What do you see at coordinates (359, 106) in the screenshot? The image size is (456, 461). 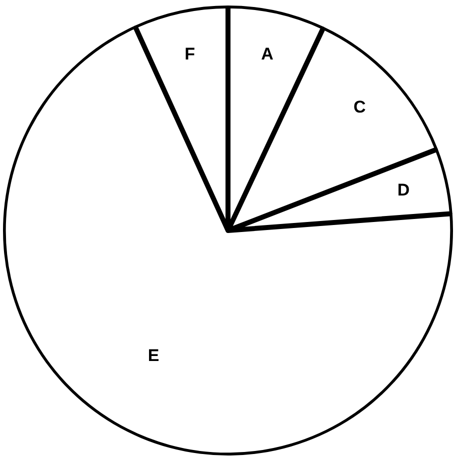 I see `slice-label: C` at bounding box center [359, 106].